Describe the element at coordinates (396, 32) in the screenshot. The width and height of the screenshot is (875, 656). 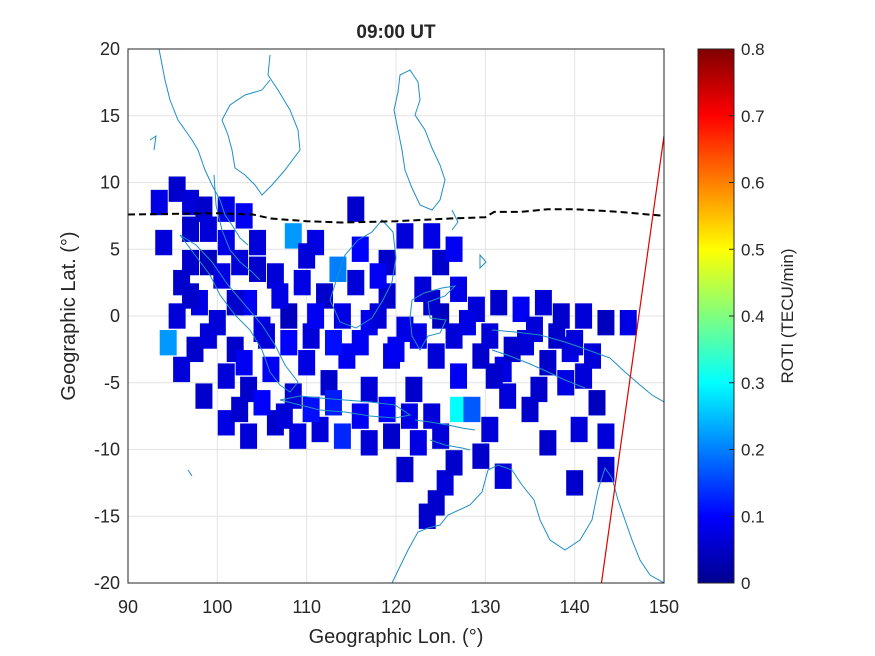
I see `chart-title: 09:00 UT` at that location.